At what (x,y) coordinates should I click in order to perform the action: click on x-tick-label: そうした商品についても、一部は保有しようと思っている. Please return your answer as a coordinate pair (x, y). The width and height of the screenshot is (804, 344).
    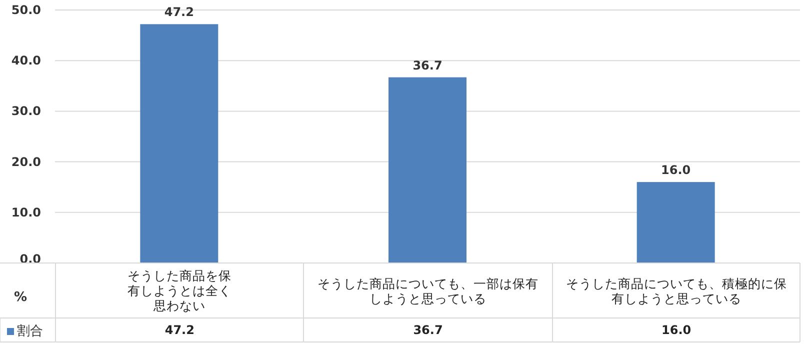
    Looking at the image, I should click on (428, 291).